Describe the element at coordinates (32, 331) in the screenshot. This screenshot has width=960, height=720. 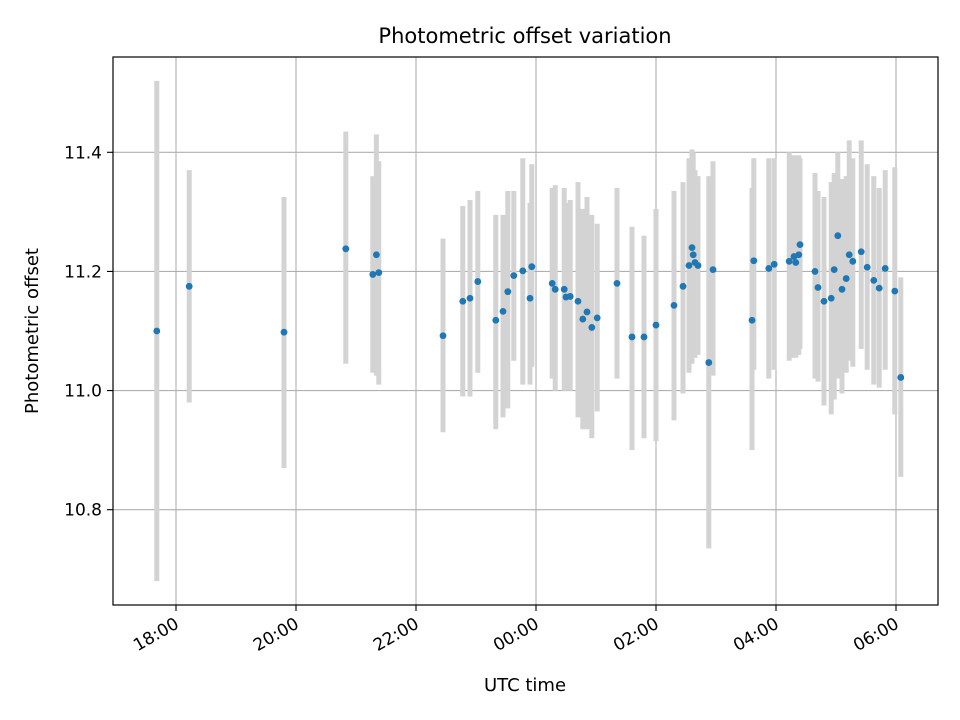
I see `y-axis-label: Photometric offset` at that location.